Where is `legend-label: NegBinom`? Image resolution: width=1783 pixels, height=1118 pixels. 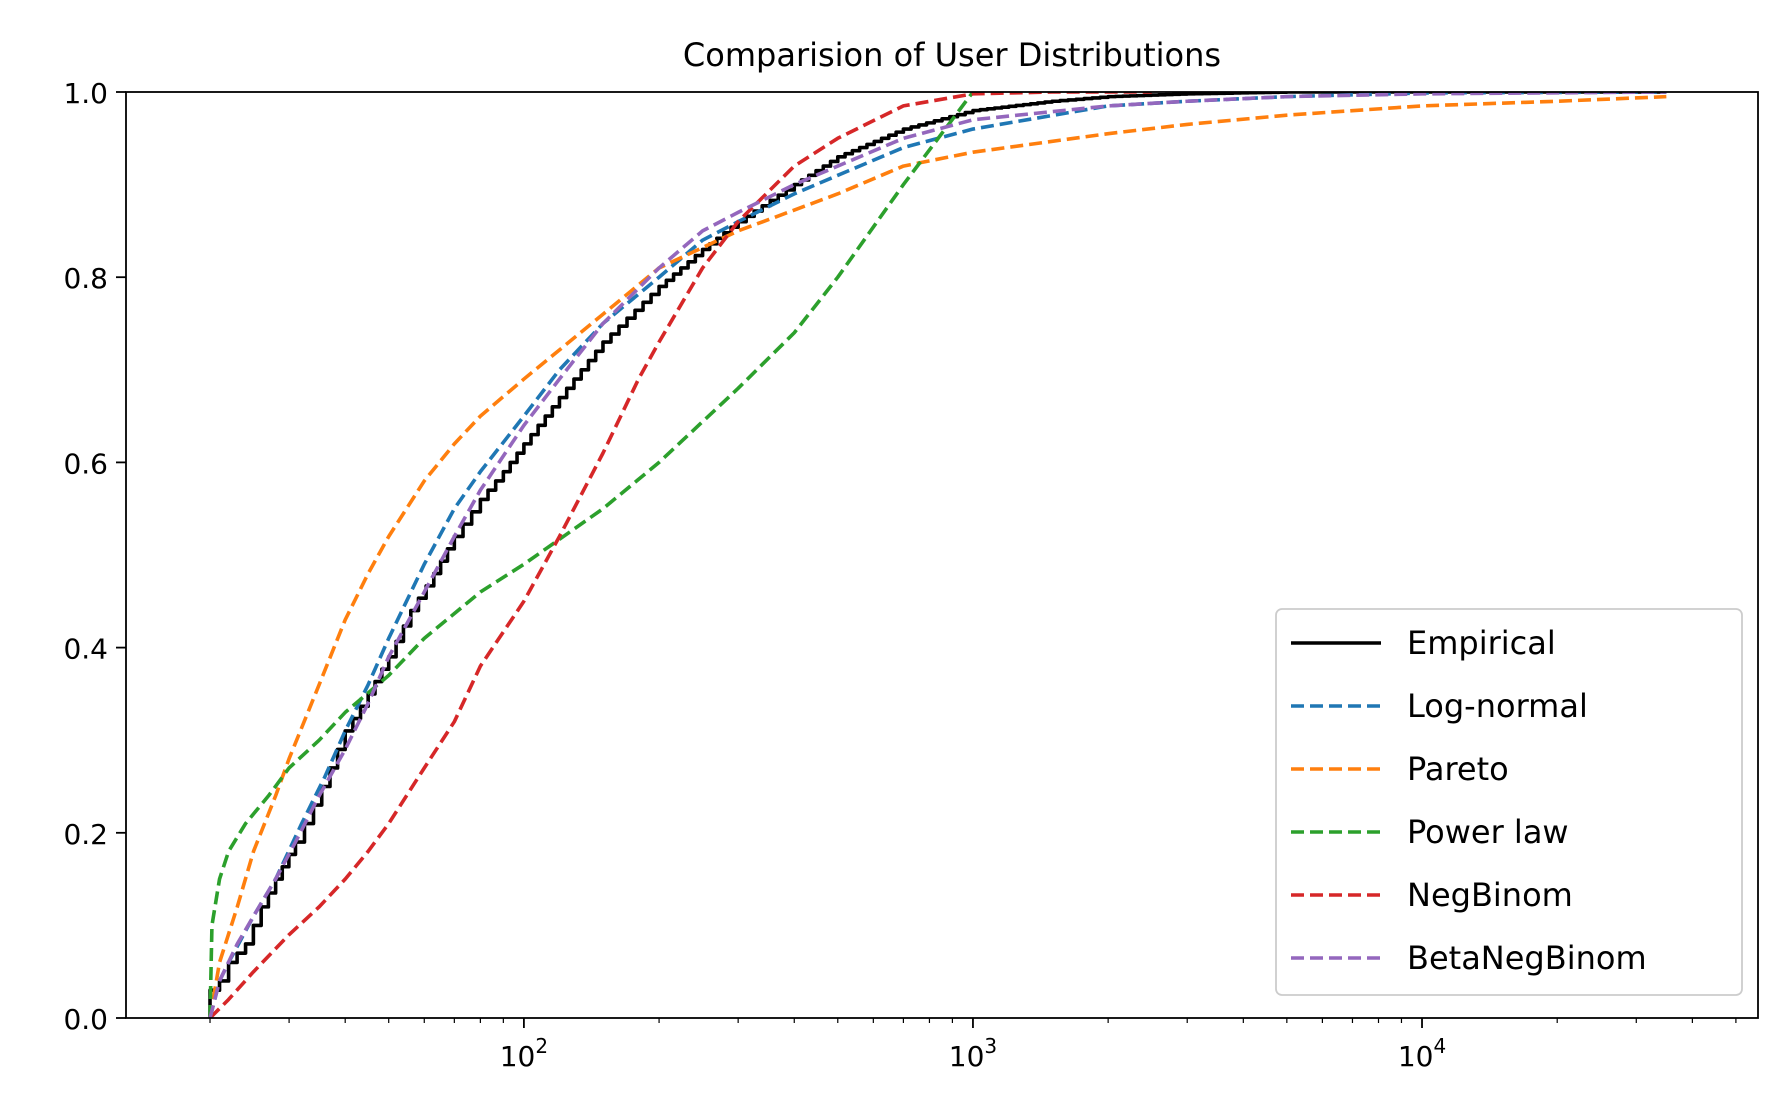
legend-label: NegBinom is located at coordinates (1490, 895).